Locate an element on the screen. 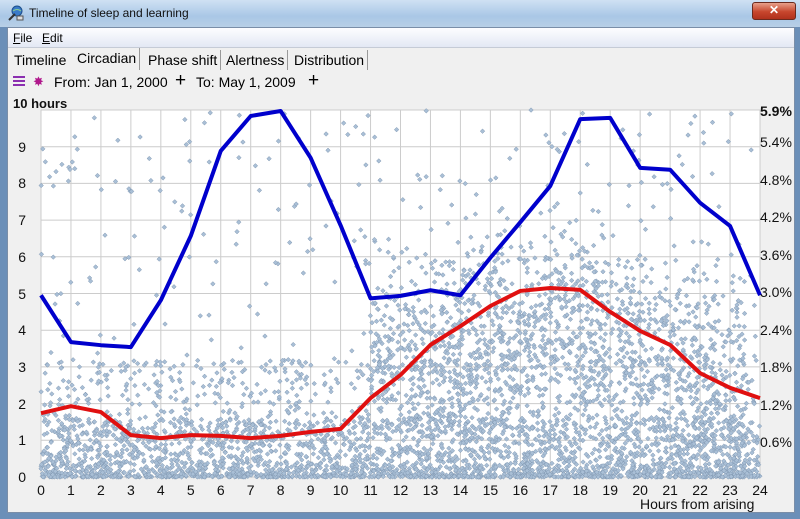 This screenshot has height=519, width=800. x-tick-label: 11 is located at coordinates (370, 490).